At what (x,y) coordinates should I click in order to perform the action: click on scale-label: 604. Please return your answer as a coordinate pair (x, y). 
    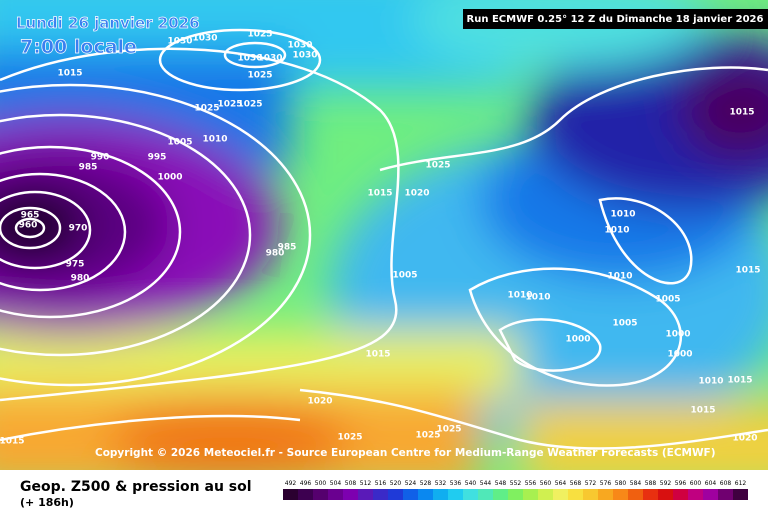
    Looking at the image, I should click on (711, 483).